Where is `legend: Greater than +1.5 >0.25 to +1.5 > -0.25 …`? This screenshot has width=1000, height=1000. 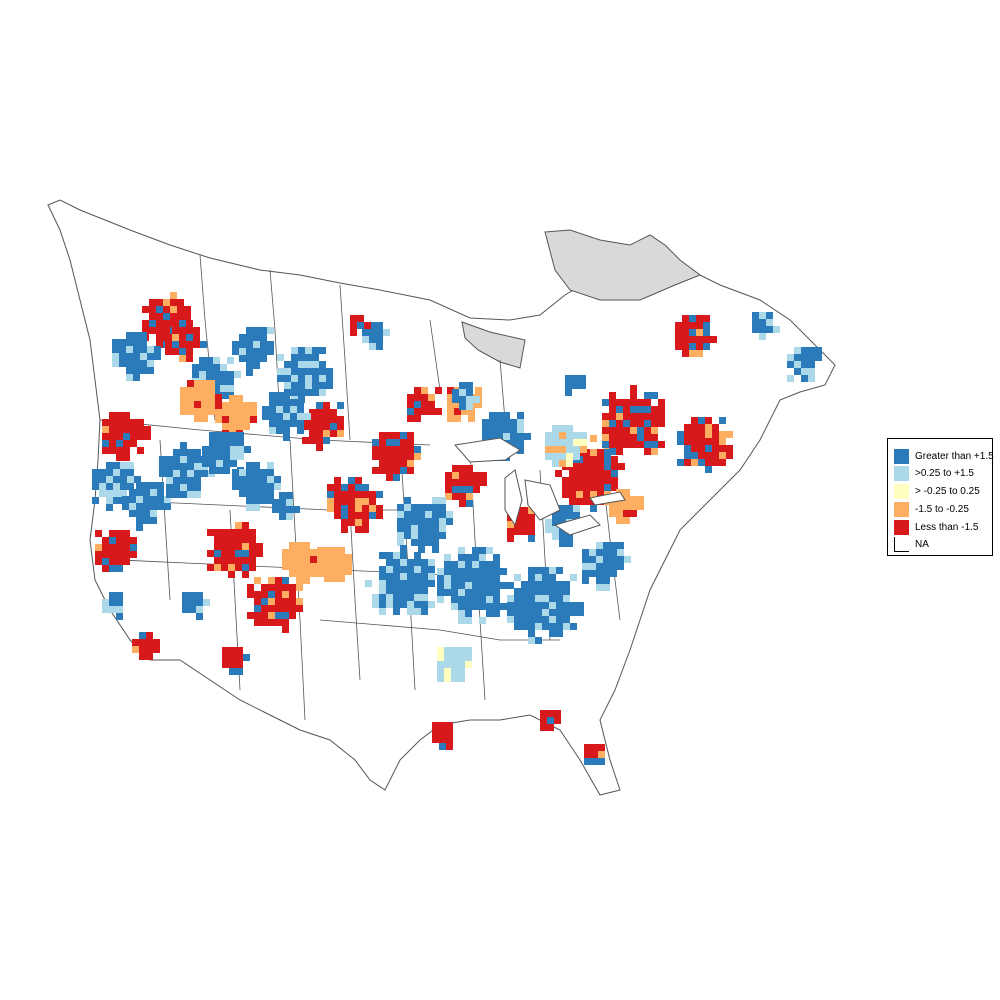 legend: Greater than +1.5 >0.25 to +1.5 > -0.25 … is located at coordinates (940, 497).